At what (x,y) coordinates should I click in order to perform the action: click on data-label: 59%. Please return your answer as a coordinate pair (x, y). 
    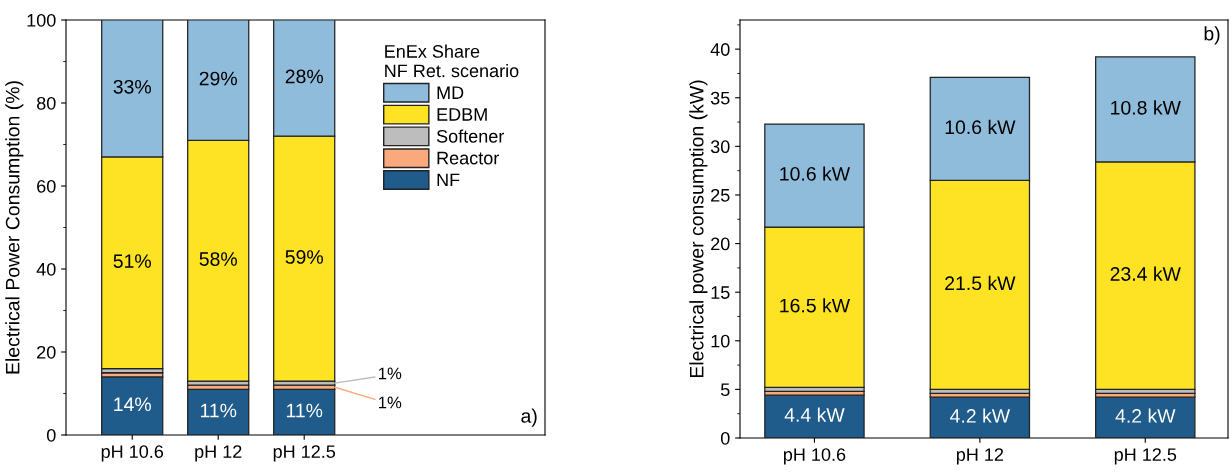
    Looking at the image, I should click on (304, 257).